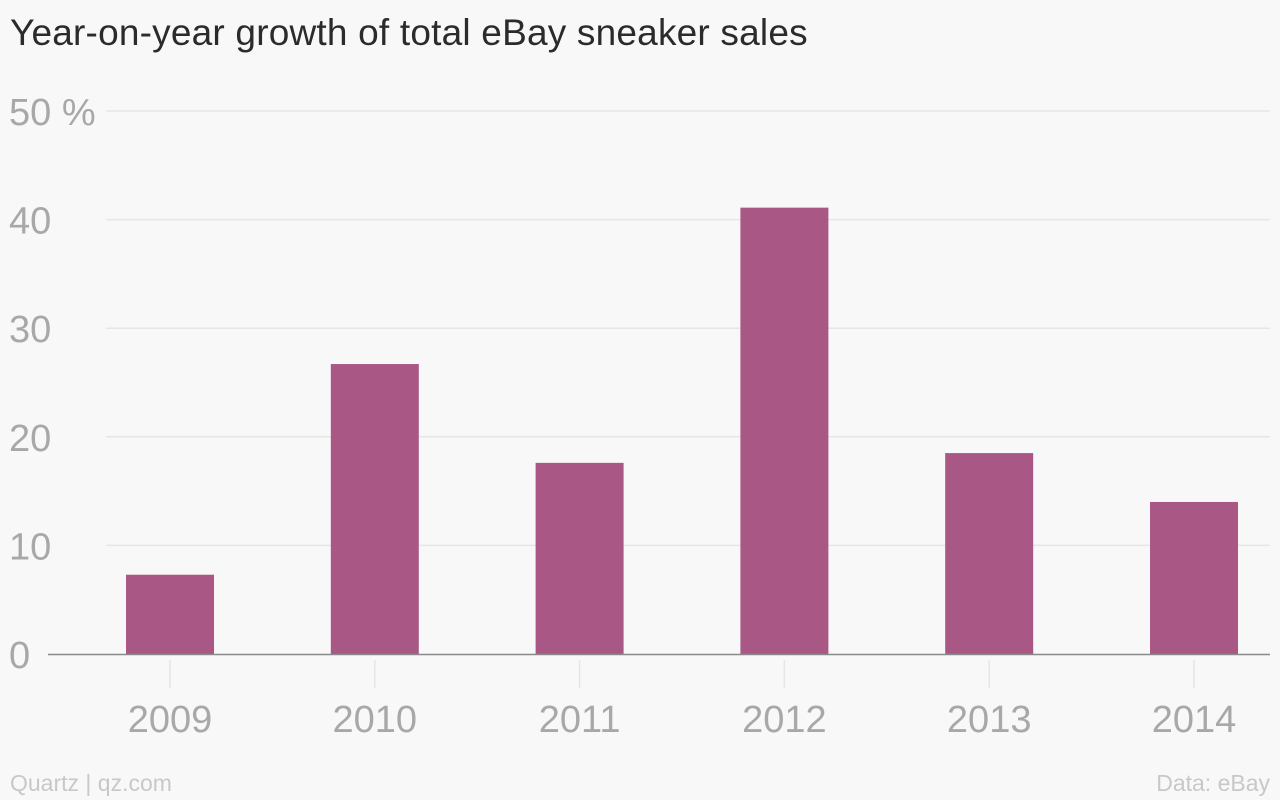 The height and width of the screenshot is (800, 1280). What do you see at coordinates (30, 439) in the screenshot?
I see `y-tick-label: 20` at bounding box center [30, 439].